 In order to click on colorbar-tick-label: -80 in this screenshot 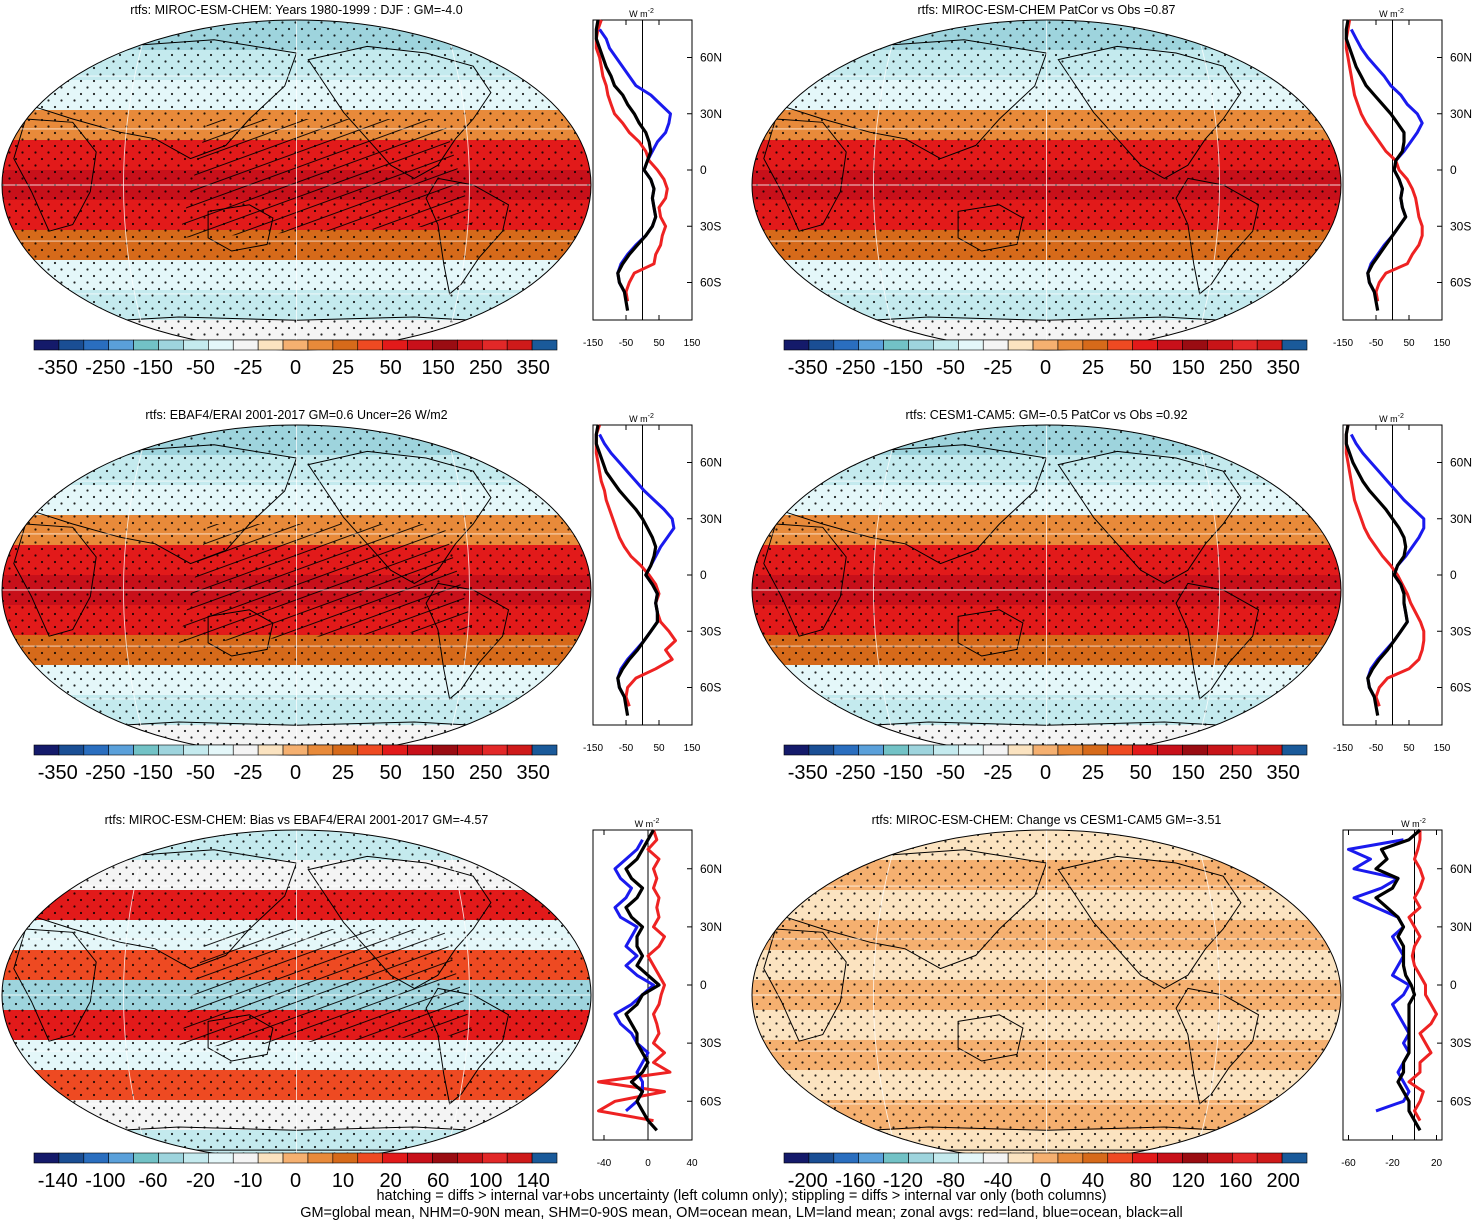, I will do `click(950, 1181)`.